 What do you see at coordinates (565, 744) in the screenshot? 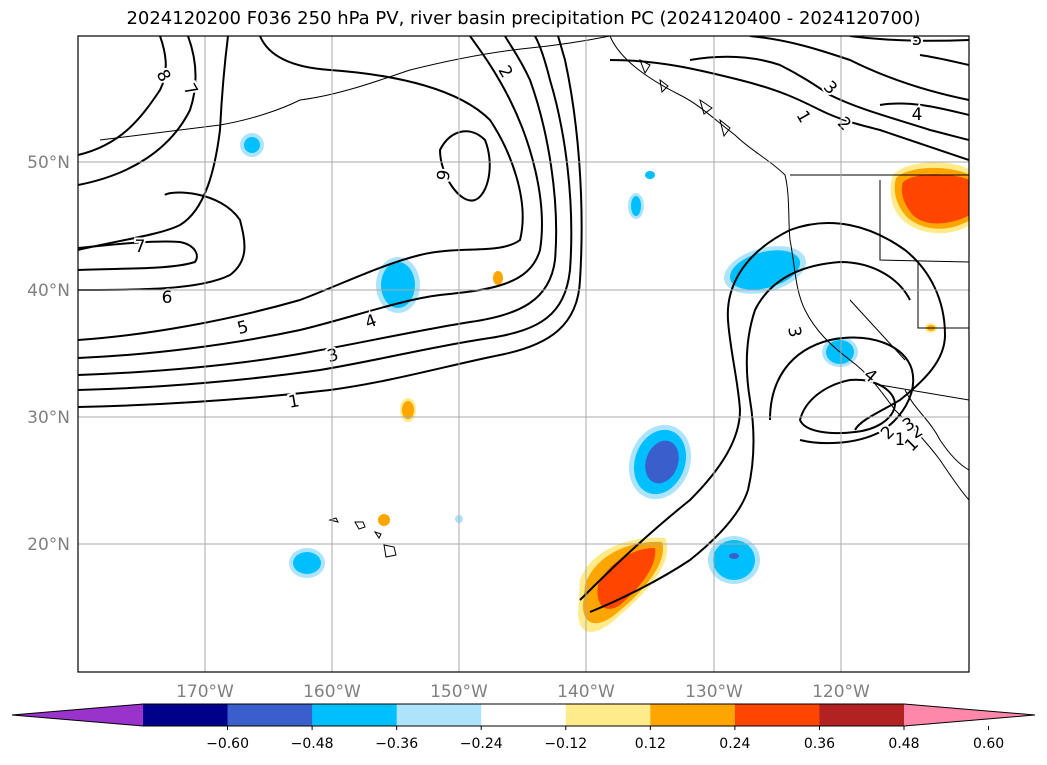
I see `colorbar-tick-label: −0.12` at bounding box center [565, 744].